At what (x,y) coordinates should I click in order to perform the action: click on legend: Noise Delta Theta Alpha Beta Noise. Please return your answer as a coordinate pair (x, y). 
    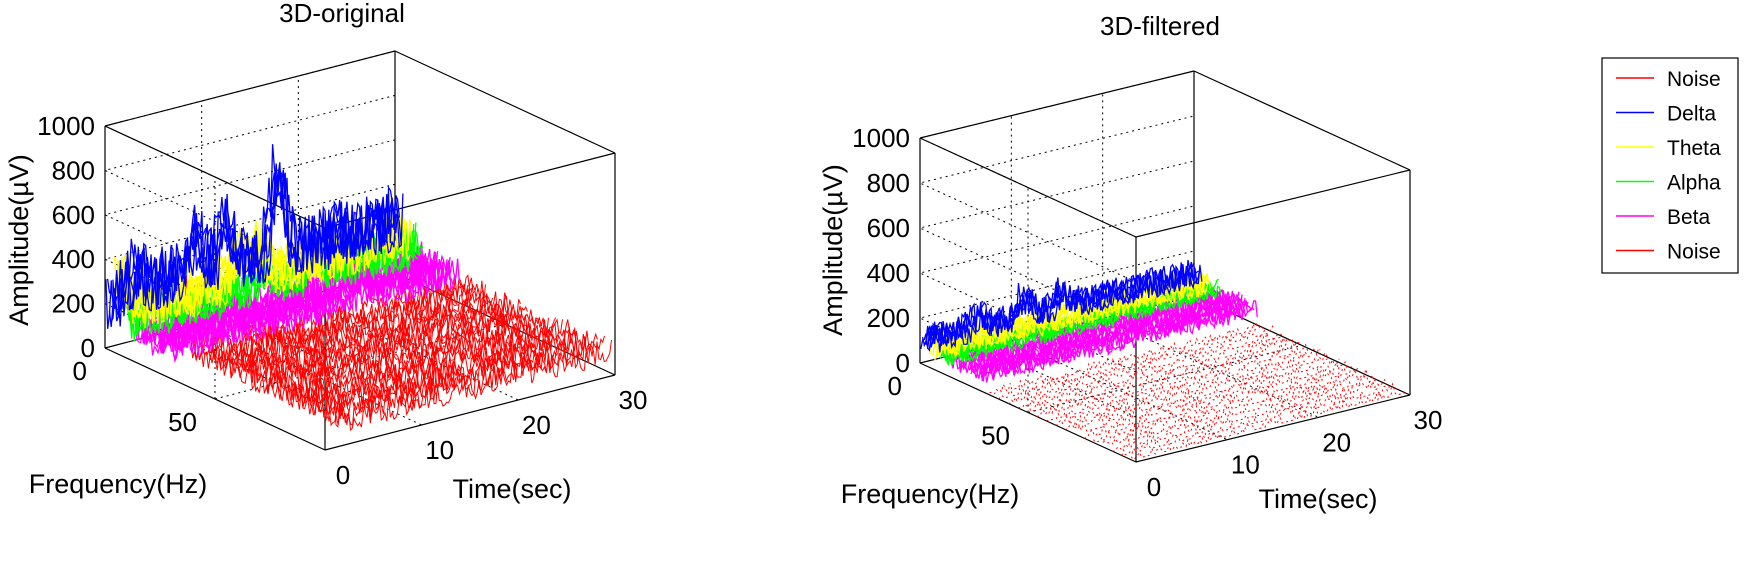
    Looking at the image, I should click on (1670, 165).